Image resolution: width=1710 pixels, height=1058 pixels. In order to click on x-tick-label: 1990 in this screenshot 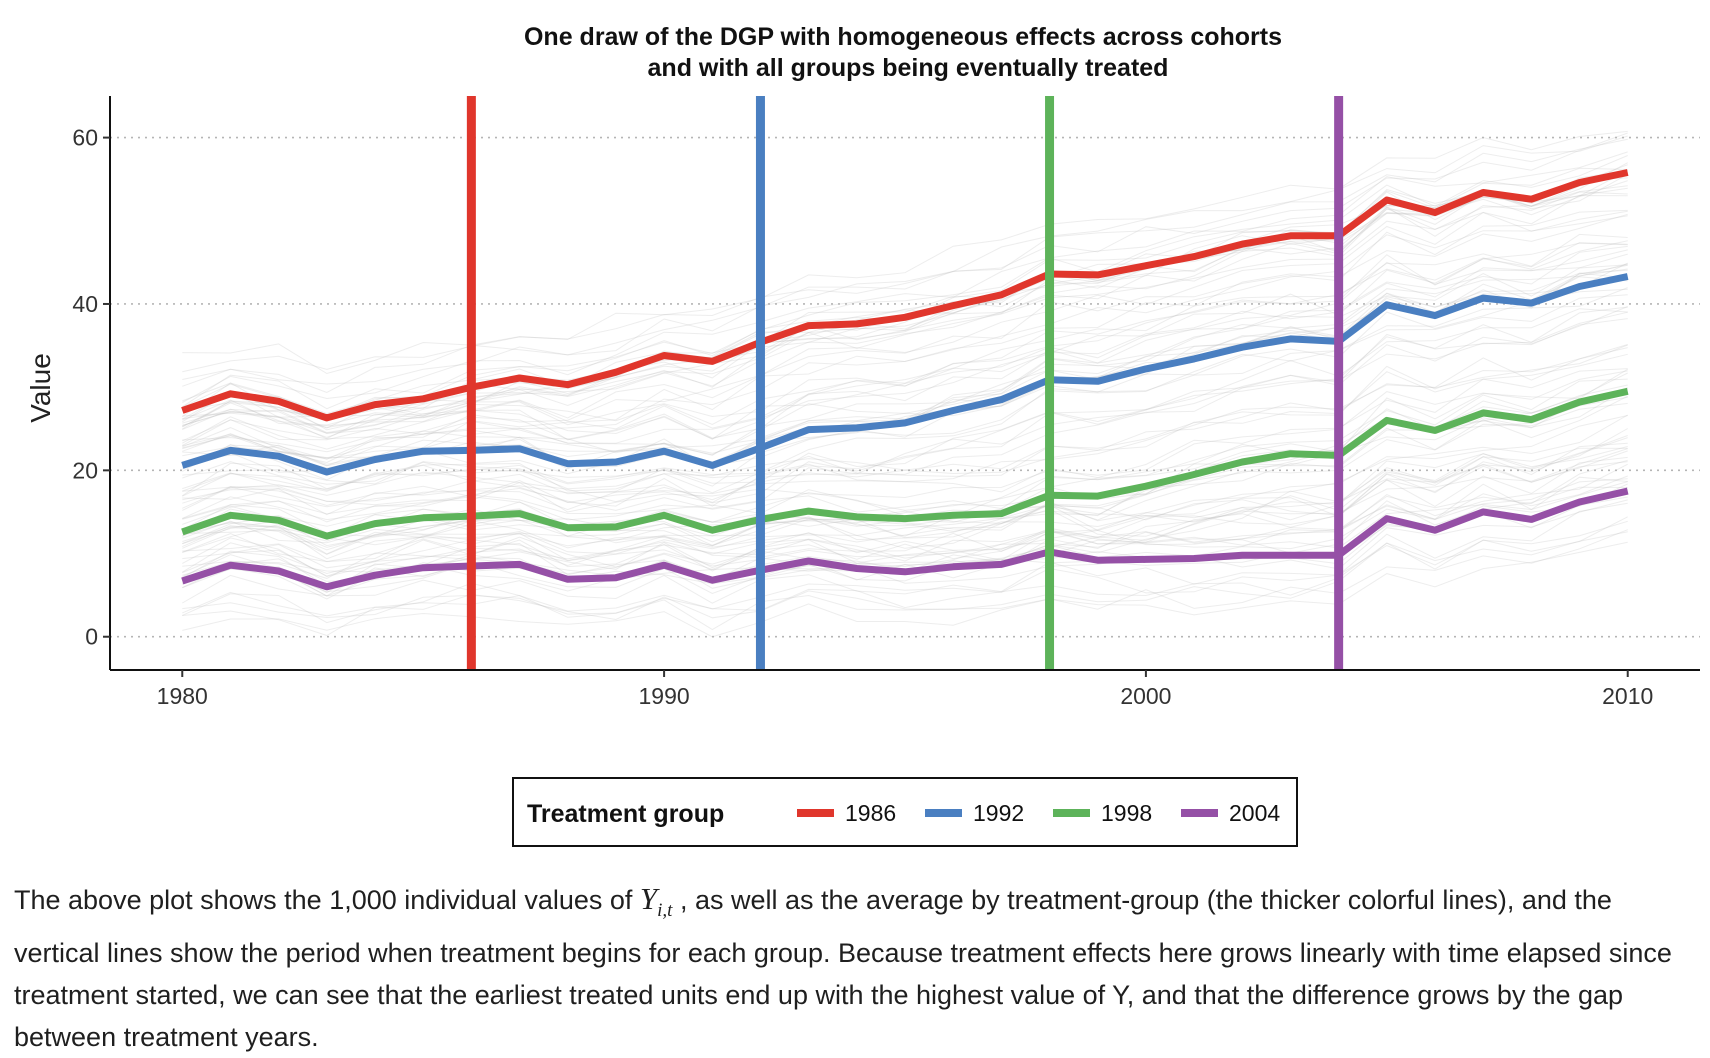, I will do `click(664, 696)`.